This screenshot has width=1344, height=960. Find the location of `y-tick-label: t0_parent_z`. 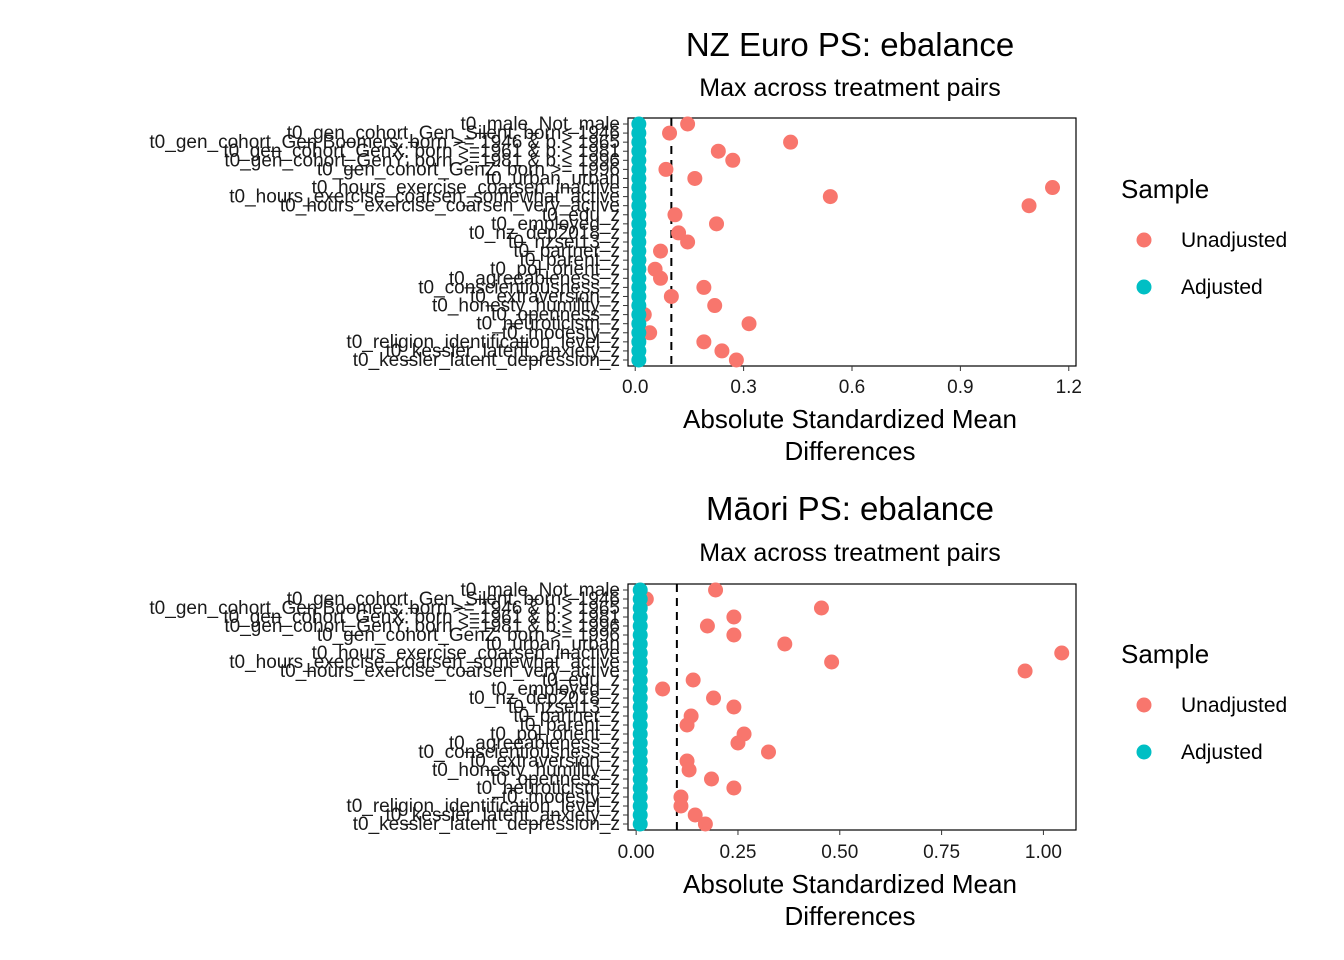

y-tick-label: t0_parent_z is located at coordinates (570, 725).